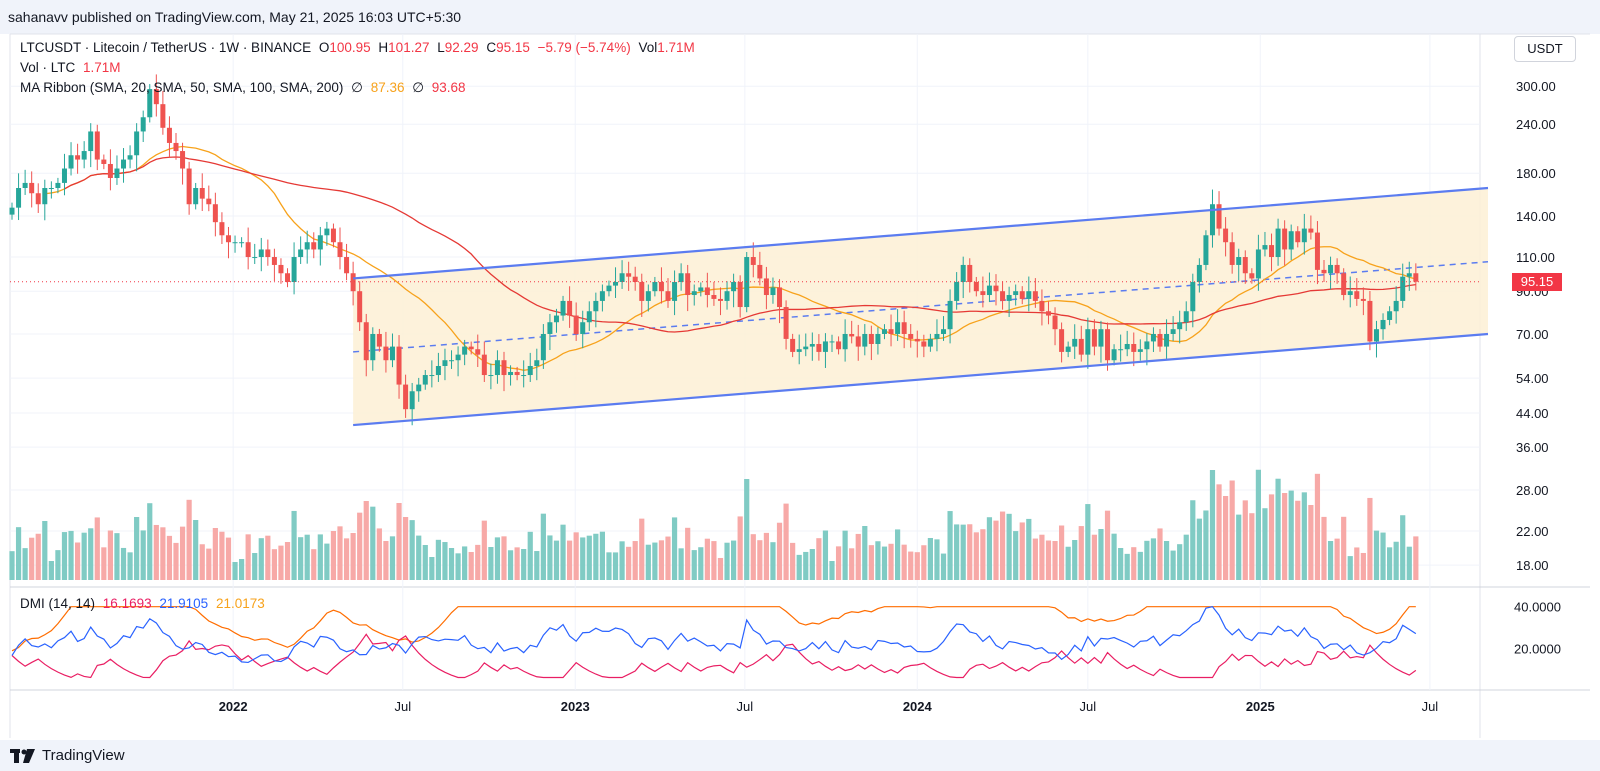 This screenshot has width=1600, height=771. Describe the element at coordinates (48, 67) in the screenshot. I see `vol-ltc-label: Vol · LTC` at that location.